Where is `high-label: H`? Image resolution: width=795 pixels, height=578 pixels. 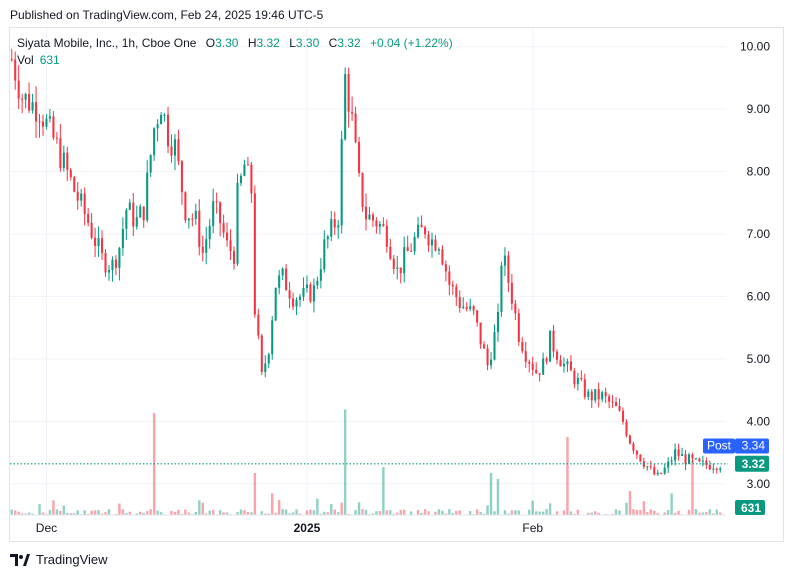 high-label: H is located at coordinates (252, 43).